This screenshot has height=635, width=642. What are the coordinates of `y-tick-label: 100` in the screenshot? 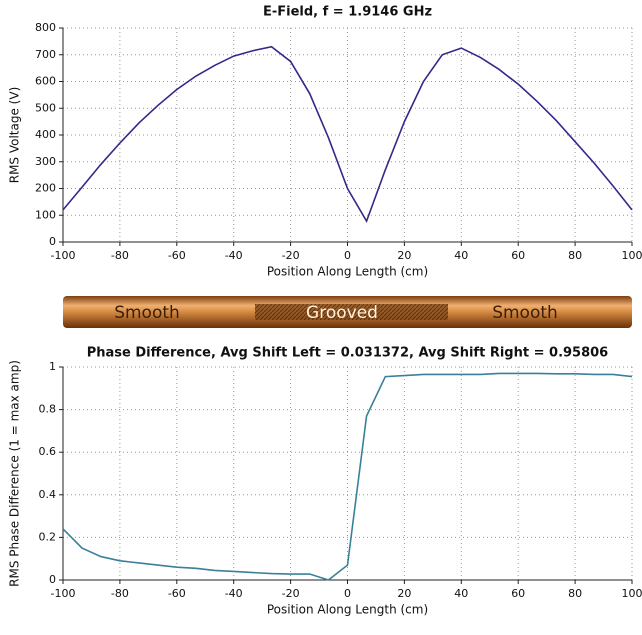 It's located at (45, 214).